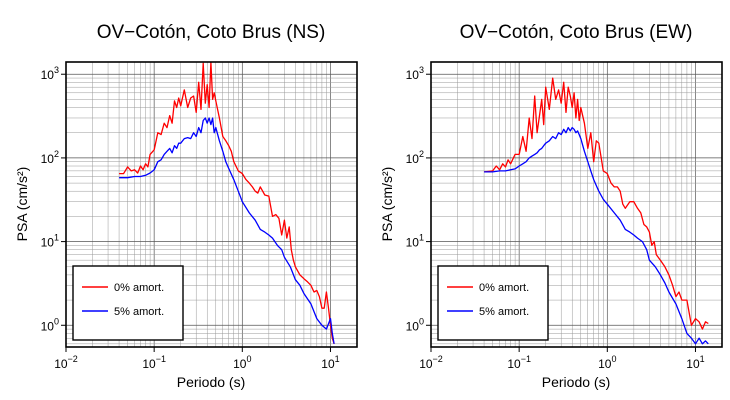  I want to click on chart-title: OV−Cotón, Coto Brus (EW), so click(576, 32).